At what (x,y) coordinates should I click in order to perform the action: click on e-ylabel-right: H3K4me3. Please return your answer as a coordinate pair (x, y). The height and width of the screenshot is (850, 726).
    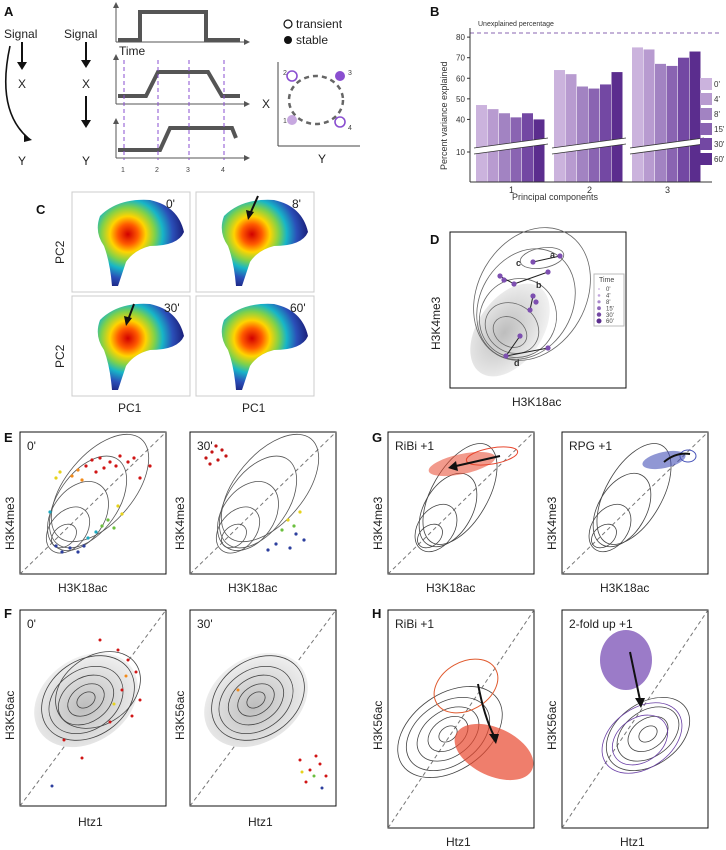
    Looking at the image, I should click on (180, 523).